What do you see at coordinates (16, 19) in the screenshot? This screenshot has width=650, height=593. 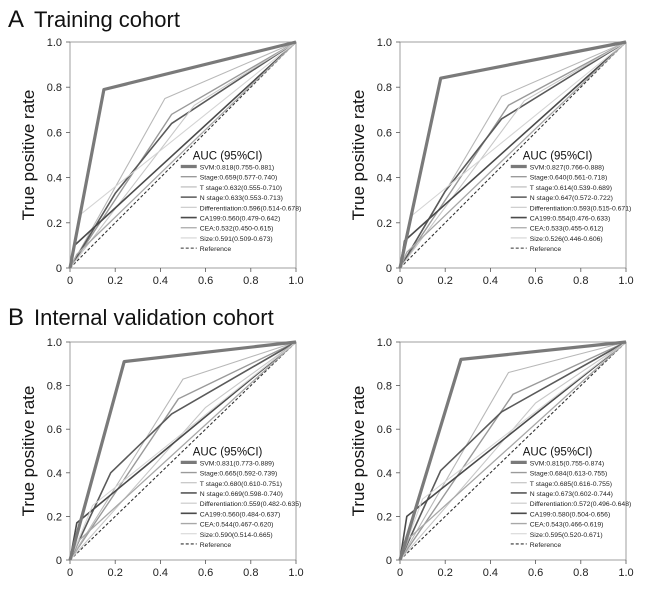 I see `section-a-letter: A` at bounding box center [16, 19].